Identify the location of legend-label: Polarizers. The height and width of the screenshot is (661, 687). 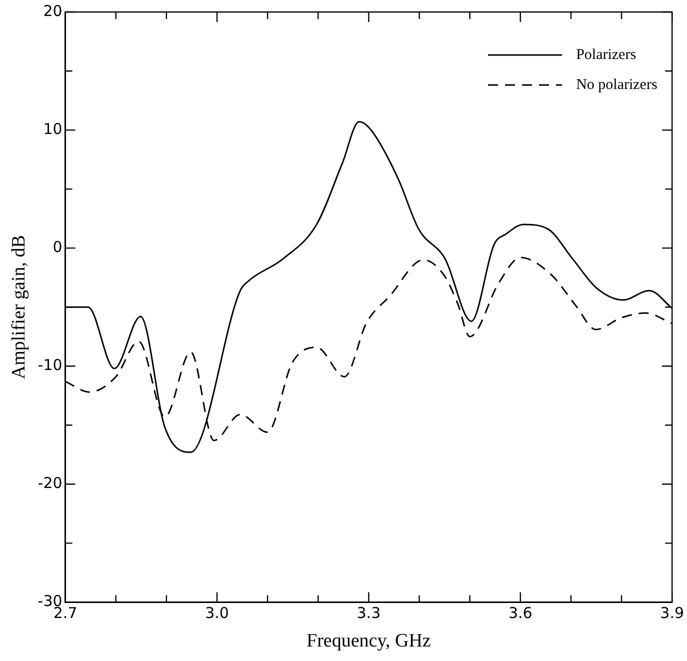
(606, 55).